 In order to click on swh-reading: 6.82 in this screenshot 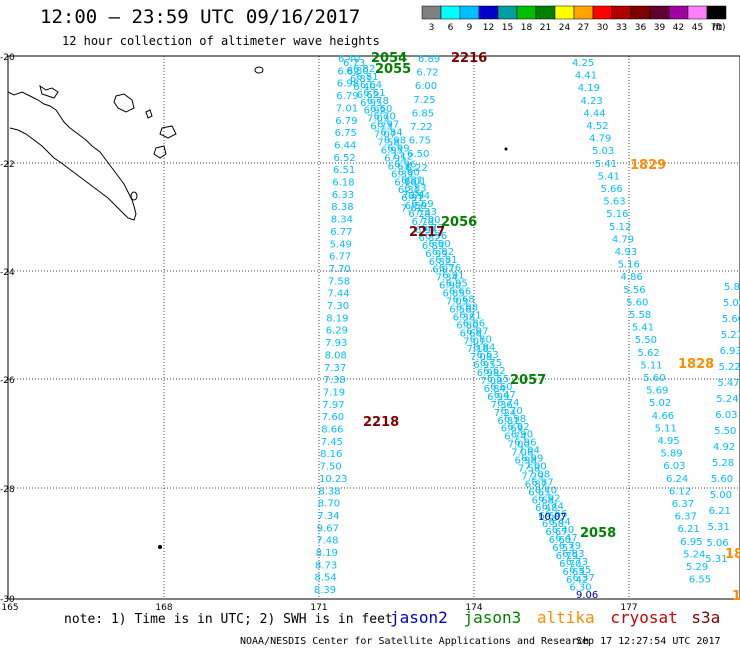, I will do `click(440, 262)`.